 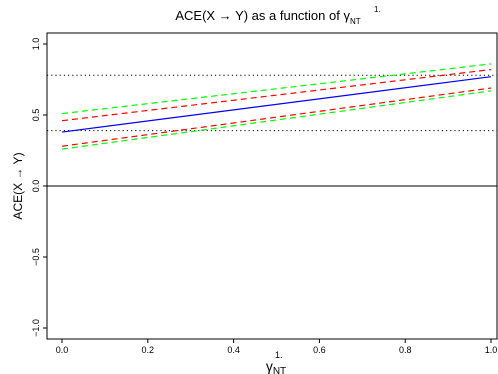 What do you see at coordinates (62, 350) in the screenshot?
I see `x-tick-label: 0.0` at bounding box center [62, 350].